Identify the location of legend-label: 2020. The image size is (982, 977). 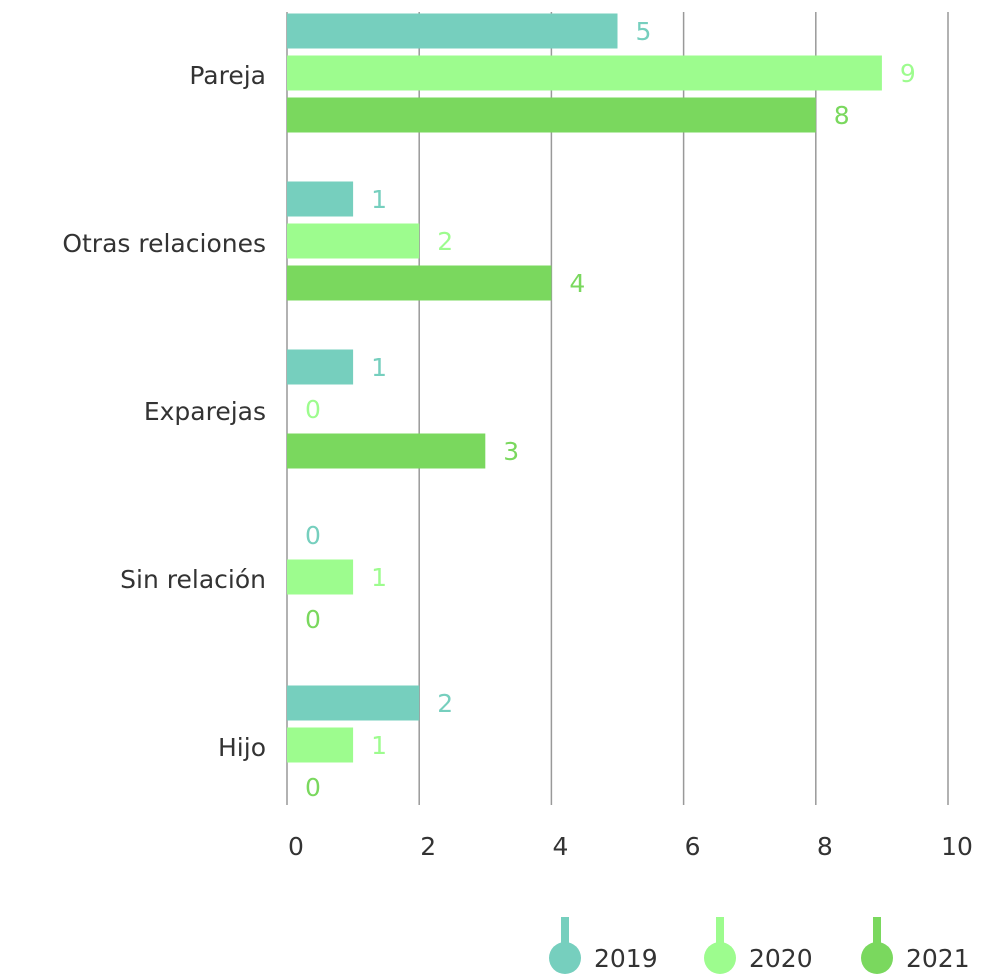
(781, 958).